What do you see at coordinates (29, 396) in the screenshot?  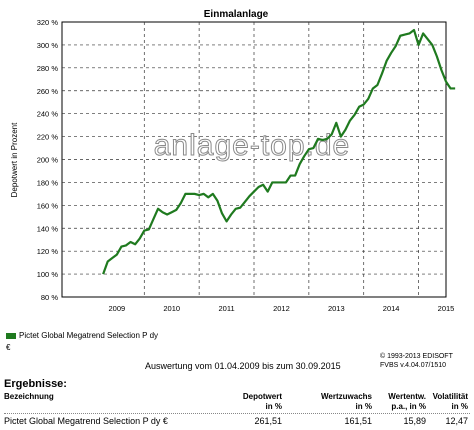 I see `header-bezeichnung: Bezeichnung` at bounding box center [29, 396].